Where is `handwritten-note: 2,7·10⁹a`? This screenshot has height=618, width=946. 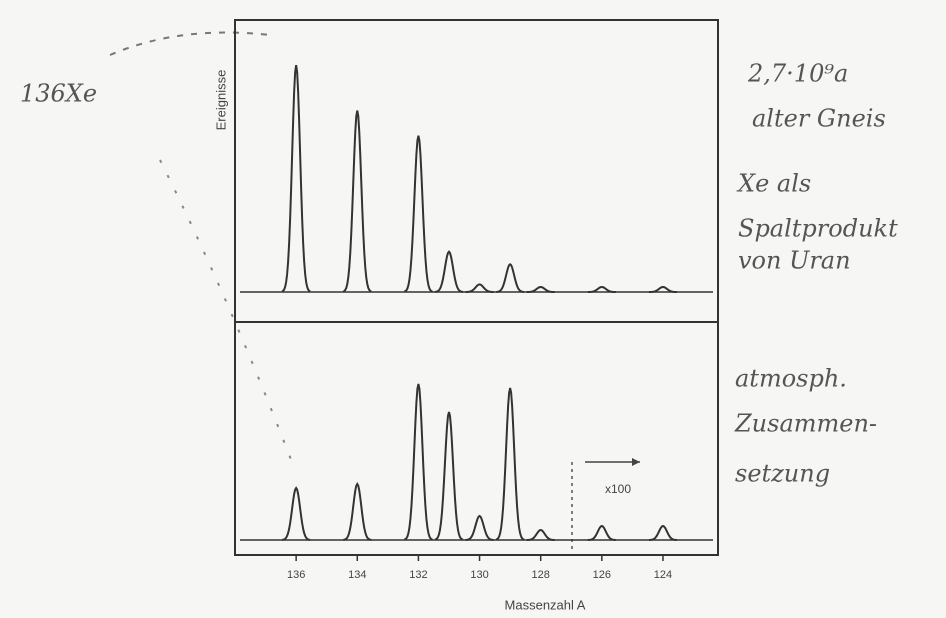 handwritten-note: 2,7·10⁹a is located at coordinates (797, 74).